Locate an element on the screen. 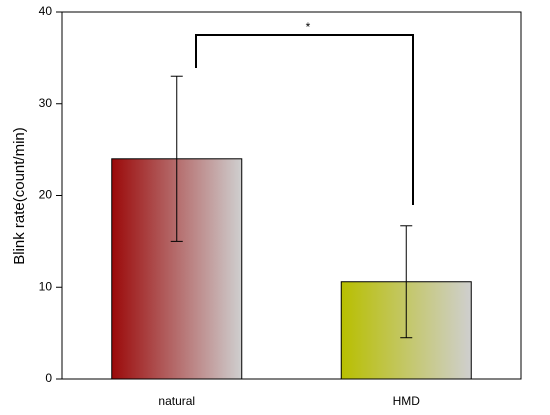 This screenshot has height=415, width=550. x-tick-label: natural is located at coordinates (176, 401).